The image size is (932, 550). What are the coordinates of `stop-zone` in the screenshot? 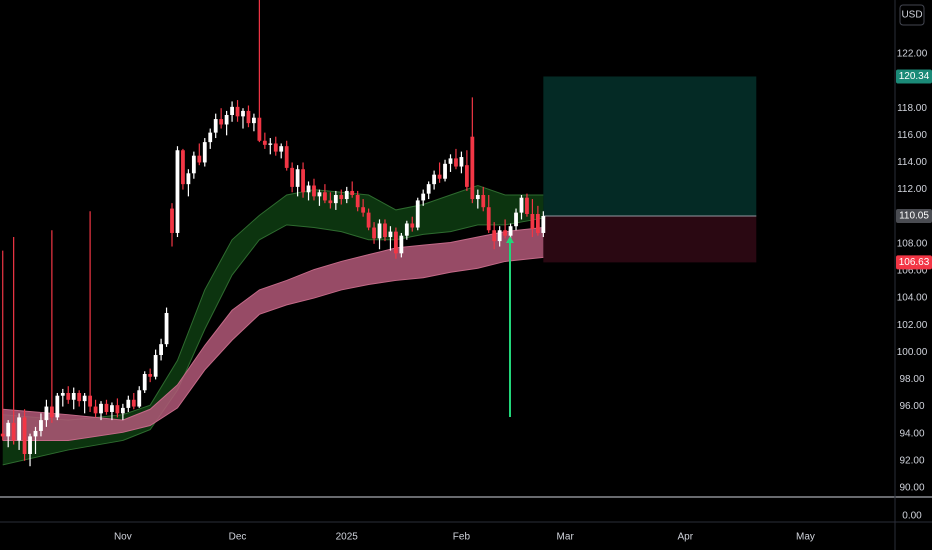 It's located at (650, 239).